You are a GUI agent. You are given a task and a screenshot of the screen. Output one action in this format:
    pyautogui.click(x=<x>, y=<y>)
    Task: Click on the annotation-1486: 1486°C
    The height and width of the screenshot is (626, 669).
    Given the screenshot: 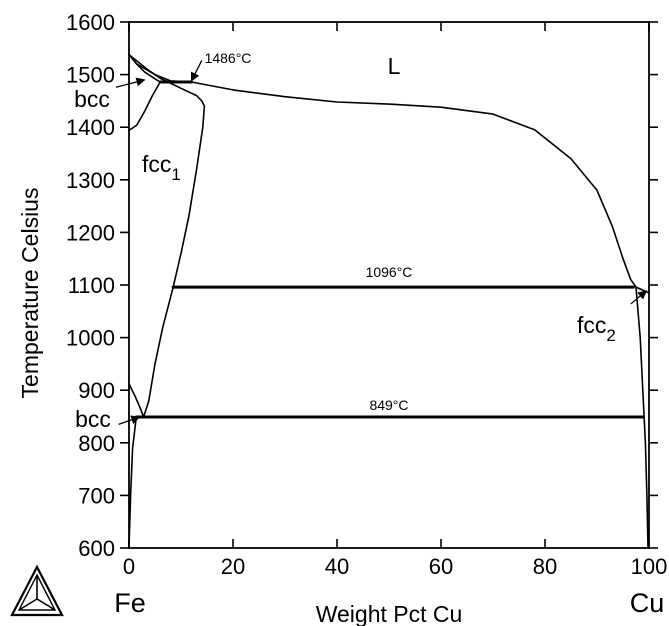 What is the action you would take?
    pyautogui.click(x=228, y=58)
    